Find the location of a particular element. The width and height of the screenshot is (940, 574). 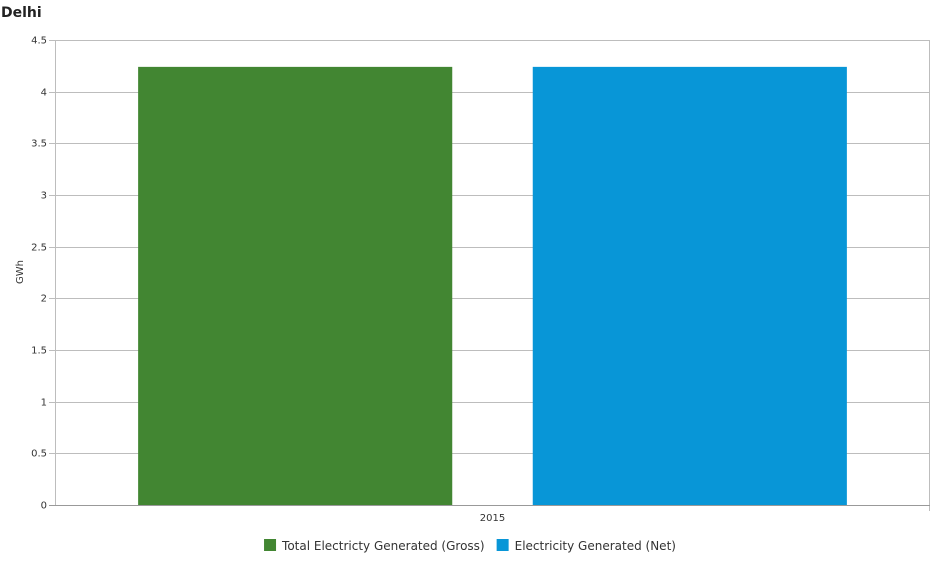

legend-label: Total Electricty Generated (Gross) is located at coordinates (383, 546).